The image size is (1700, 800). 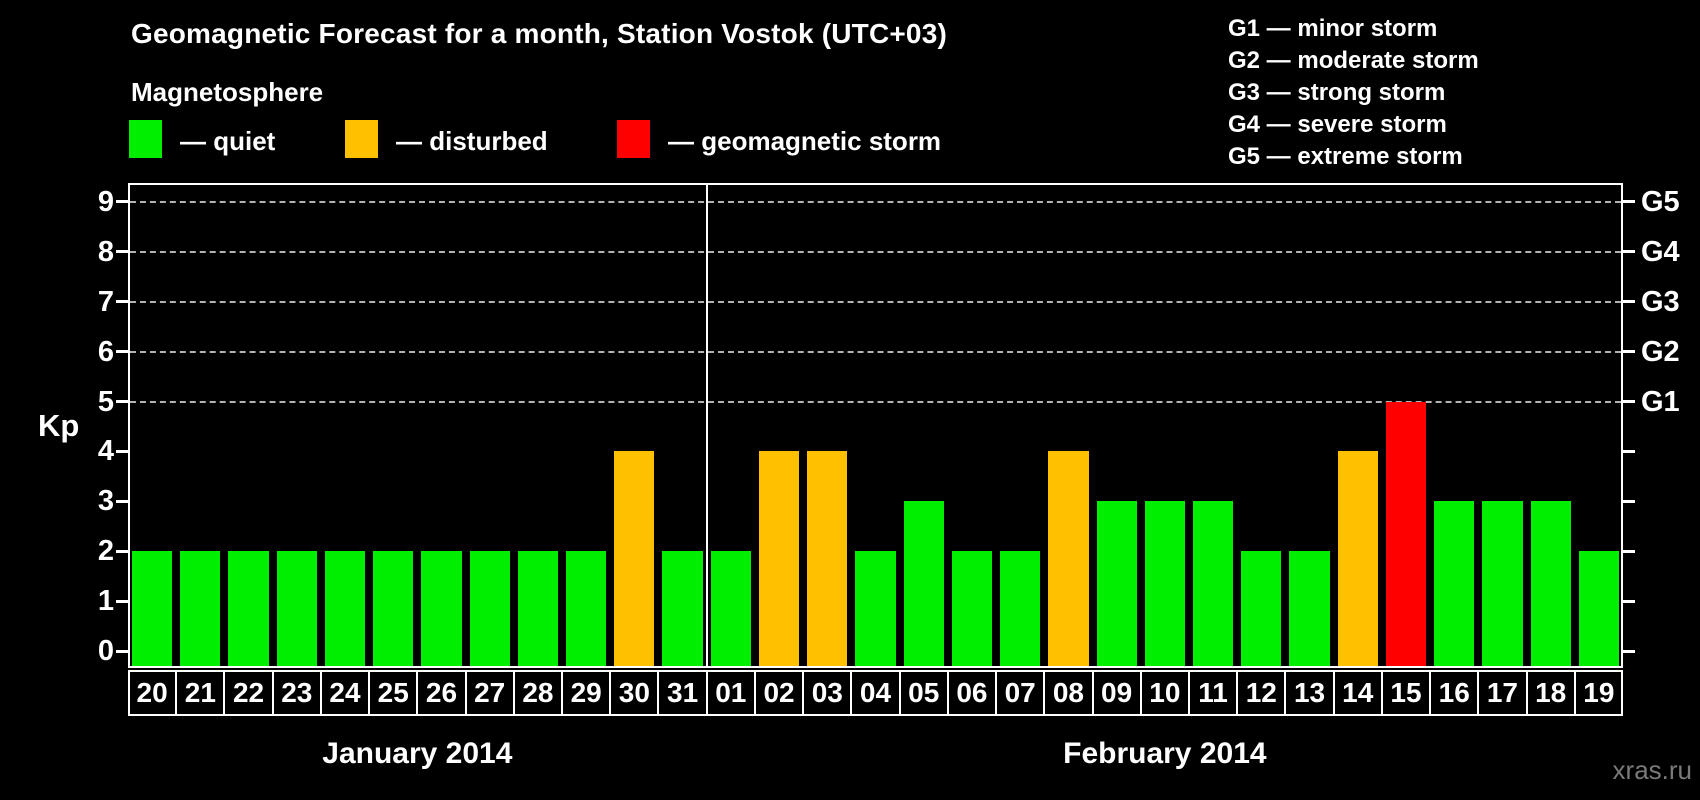 I want to click on day-label: 18, so click(x=1551, y=692).